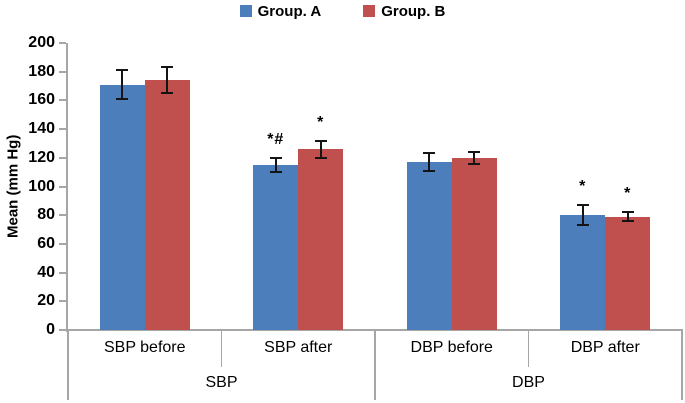 This screenshot has height=403, width=685. I want to click on error-bar-group-b-dbp-after, so click(627, 216).